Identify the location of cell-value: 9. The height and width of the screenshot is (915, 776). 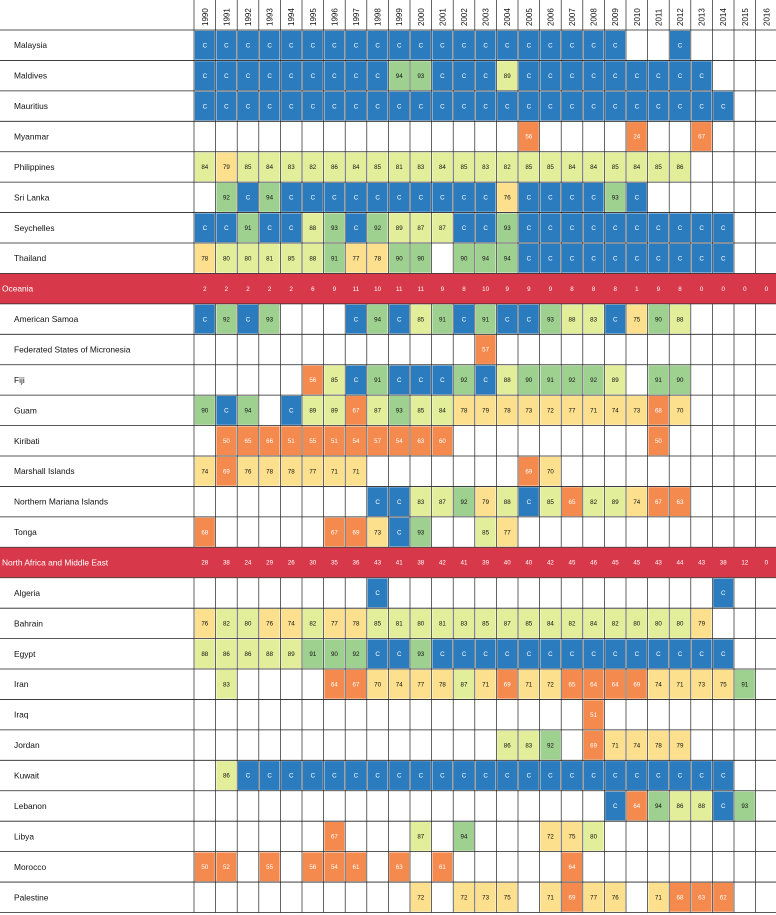
(529, 289).